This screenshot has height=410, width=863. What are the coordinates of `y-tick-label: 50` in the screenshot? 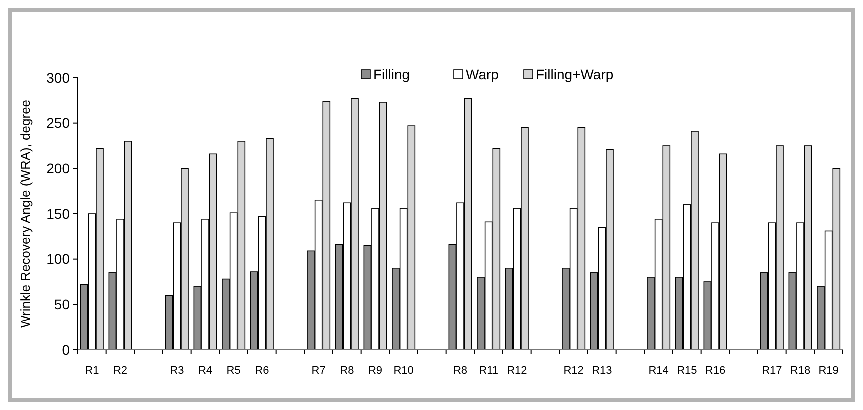 It's located at (62, 304).